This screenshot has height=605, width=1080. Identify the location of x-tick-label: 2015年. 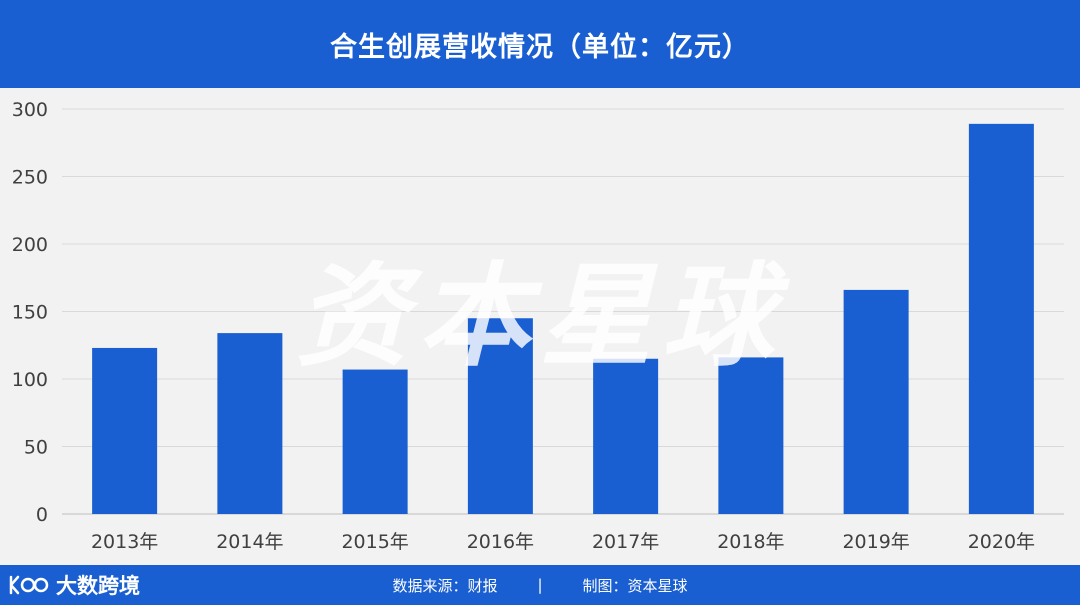
(374, 542).